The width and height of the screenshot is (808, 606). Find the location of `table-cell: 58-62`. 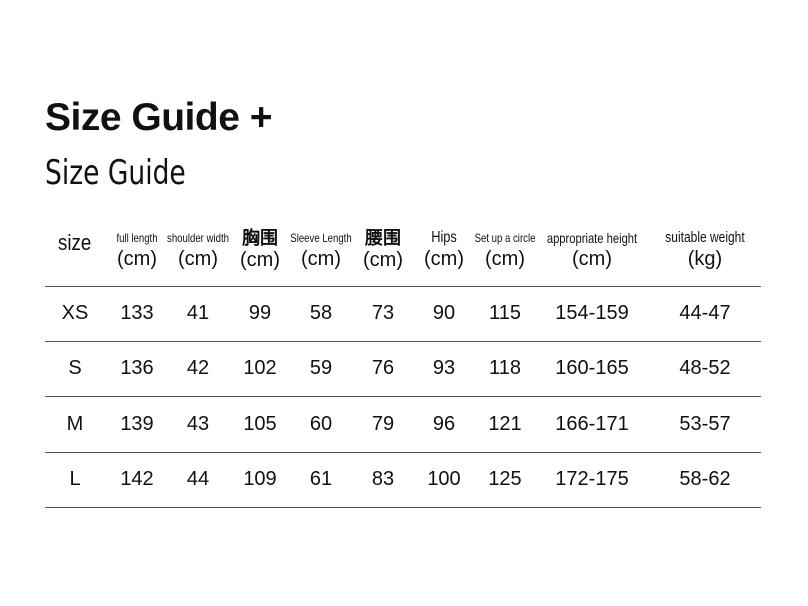

table-cell: 58-62 is located at coordinates (705, 478).